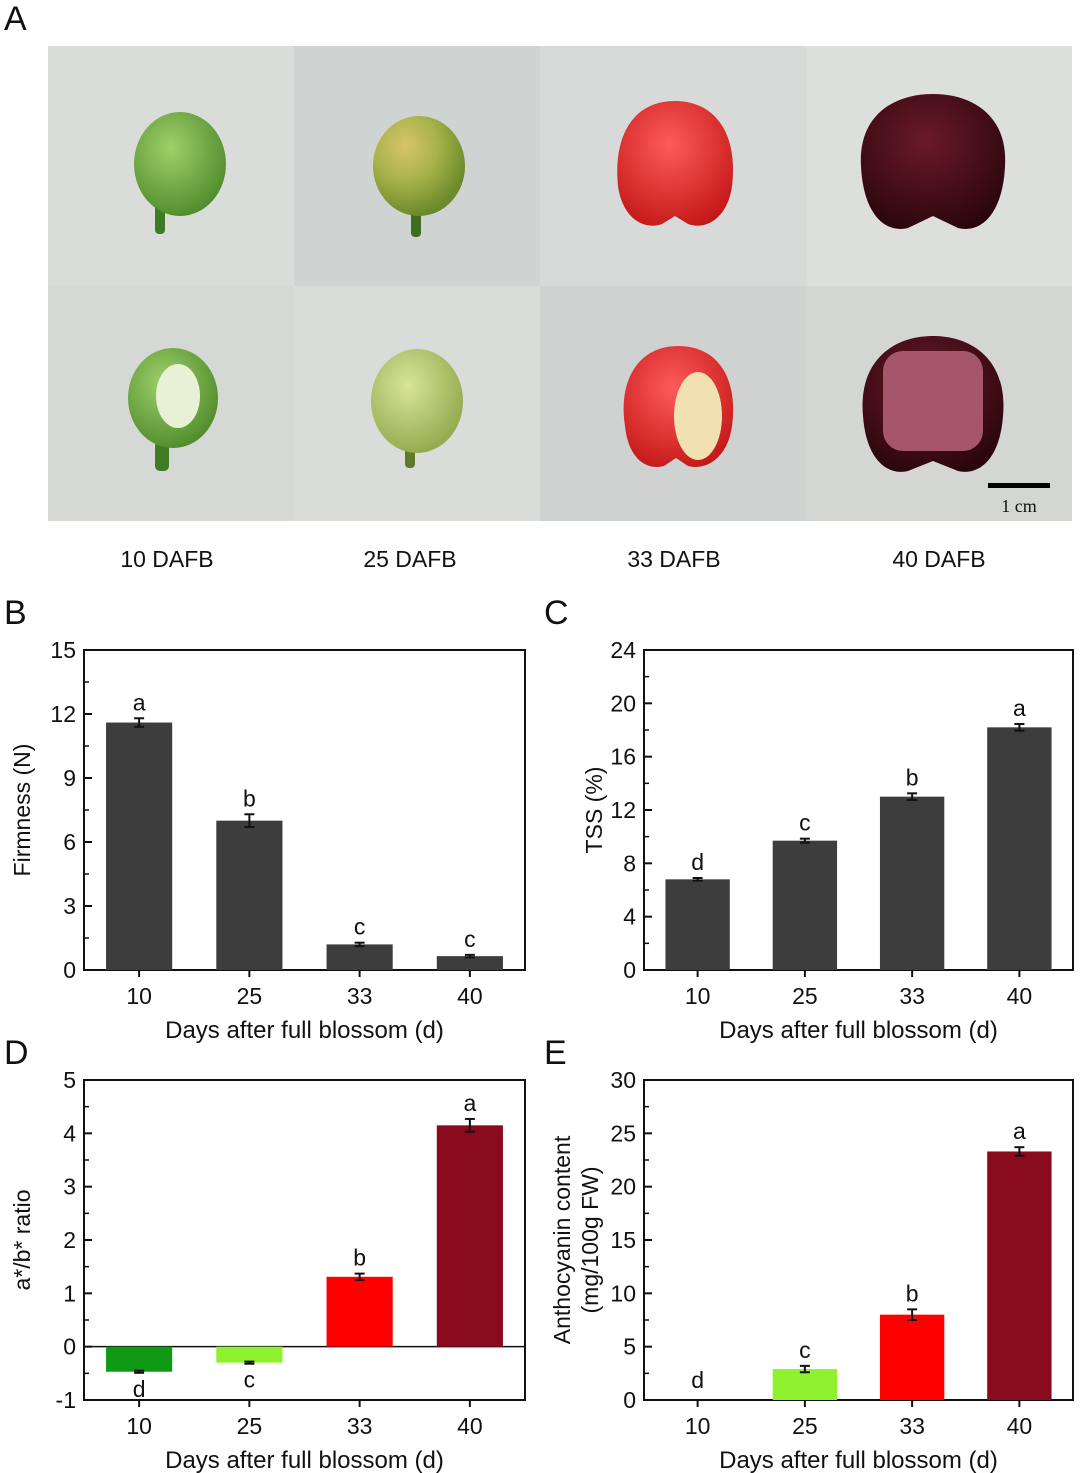  What do you see at coordinates (419, 176) in the screenshot?
I see `fruit-25-whole` at bounding box center [419, 176].